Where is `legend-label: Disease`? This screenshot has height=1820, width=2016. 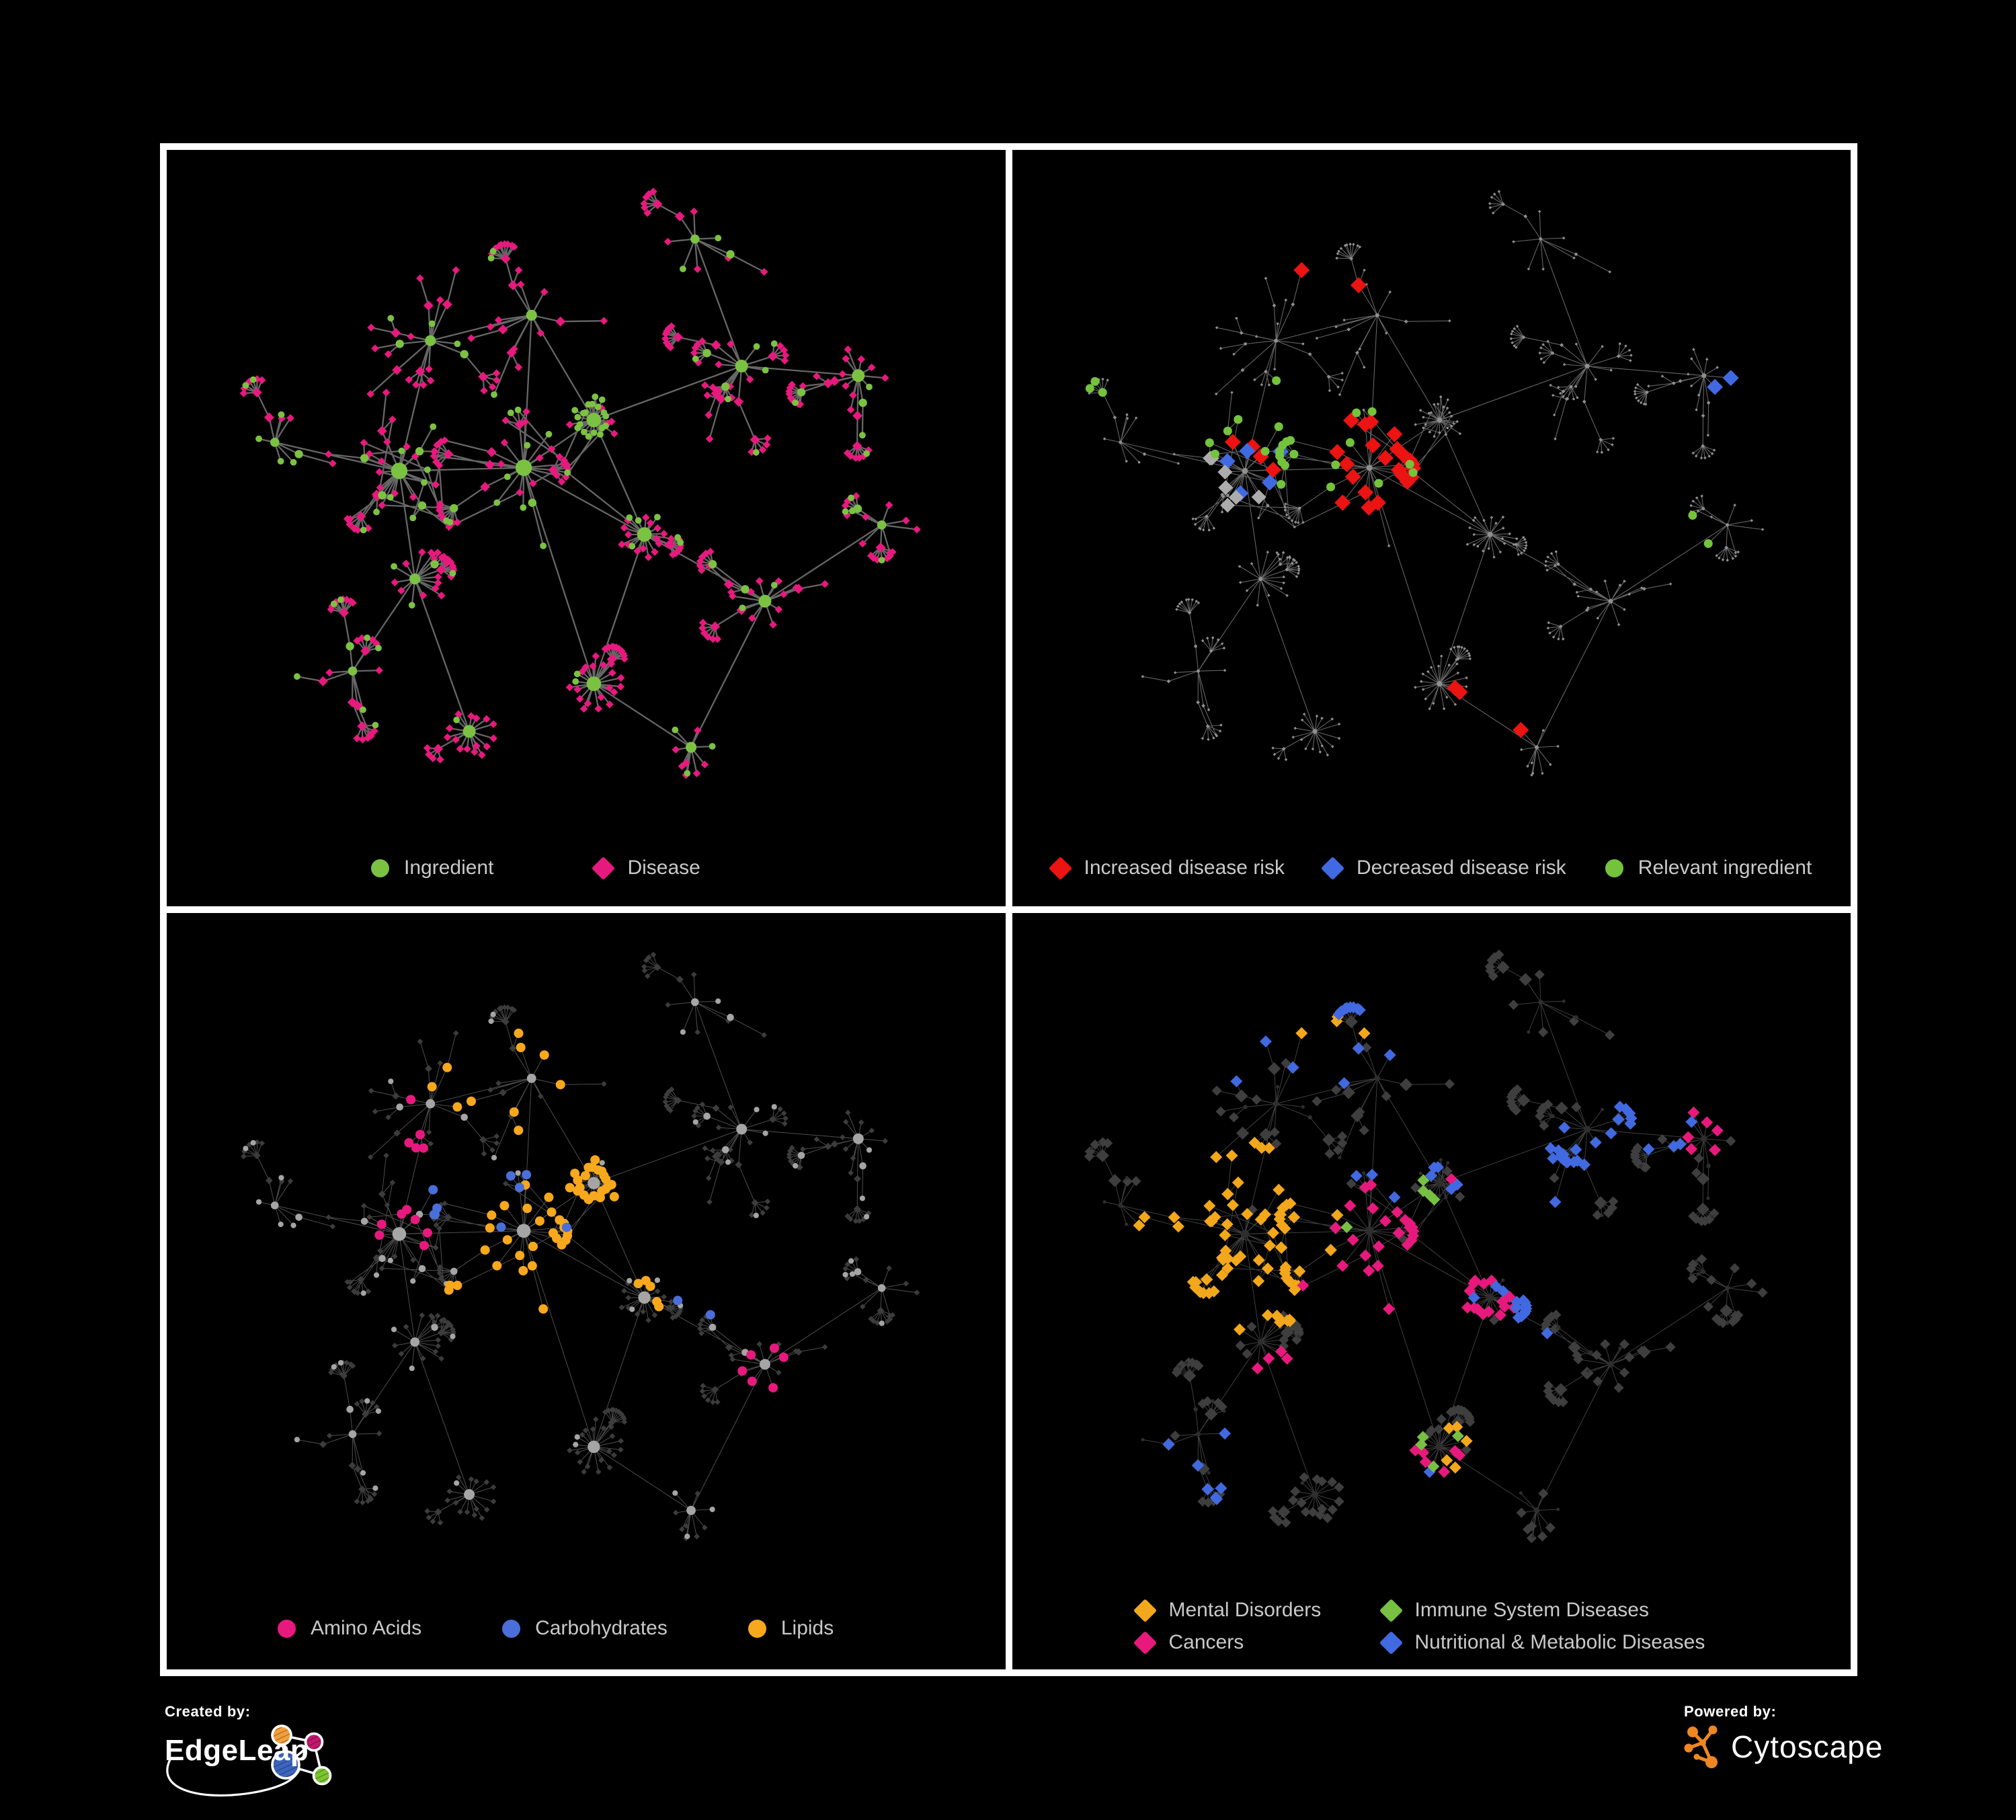 legend-label: Disease is located at coordinates (663, 868).